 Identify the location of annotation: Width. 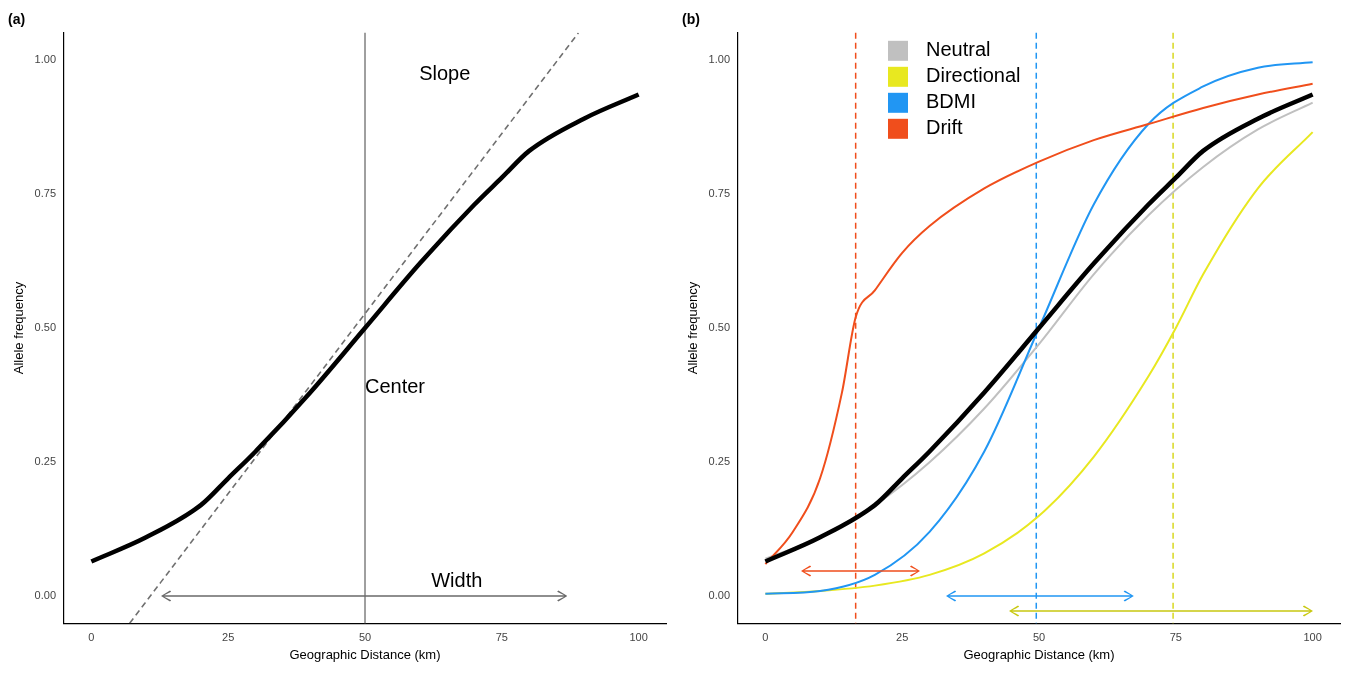
(457, 580).